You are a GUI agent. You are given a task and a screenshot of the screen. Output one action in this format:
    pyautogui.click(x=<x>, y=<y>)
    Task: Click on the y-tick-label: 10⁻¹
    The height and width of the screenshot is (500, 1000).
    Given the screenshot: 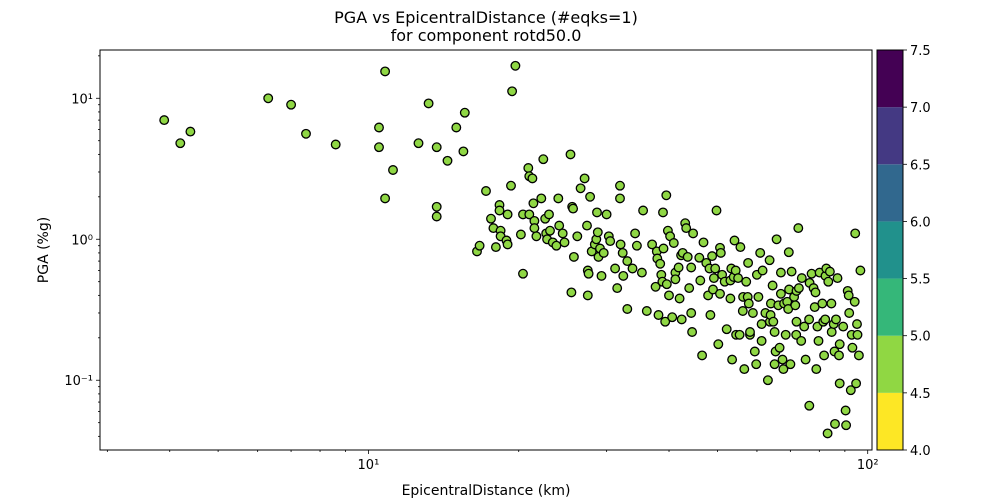 What is the action you would take?
    pyautogui.click(x=78, y=381)
    